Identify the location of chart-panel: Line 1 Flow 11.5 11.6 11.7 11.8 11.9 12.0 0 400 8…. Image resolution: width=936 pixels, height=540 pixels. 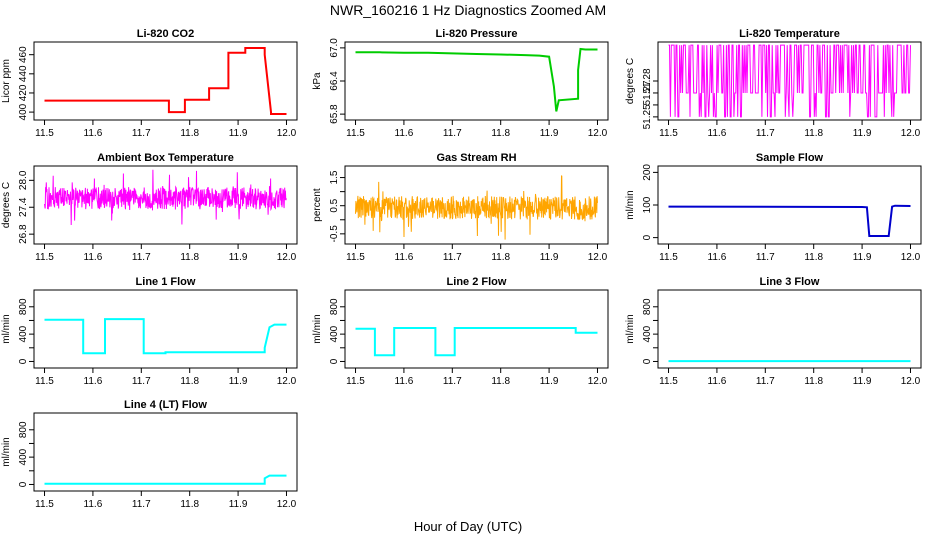
(149, 331).